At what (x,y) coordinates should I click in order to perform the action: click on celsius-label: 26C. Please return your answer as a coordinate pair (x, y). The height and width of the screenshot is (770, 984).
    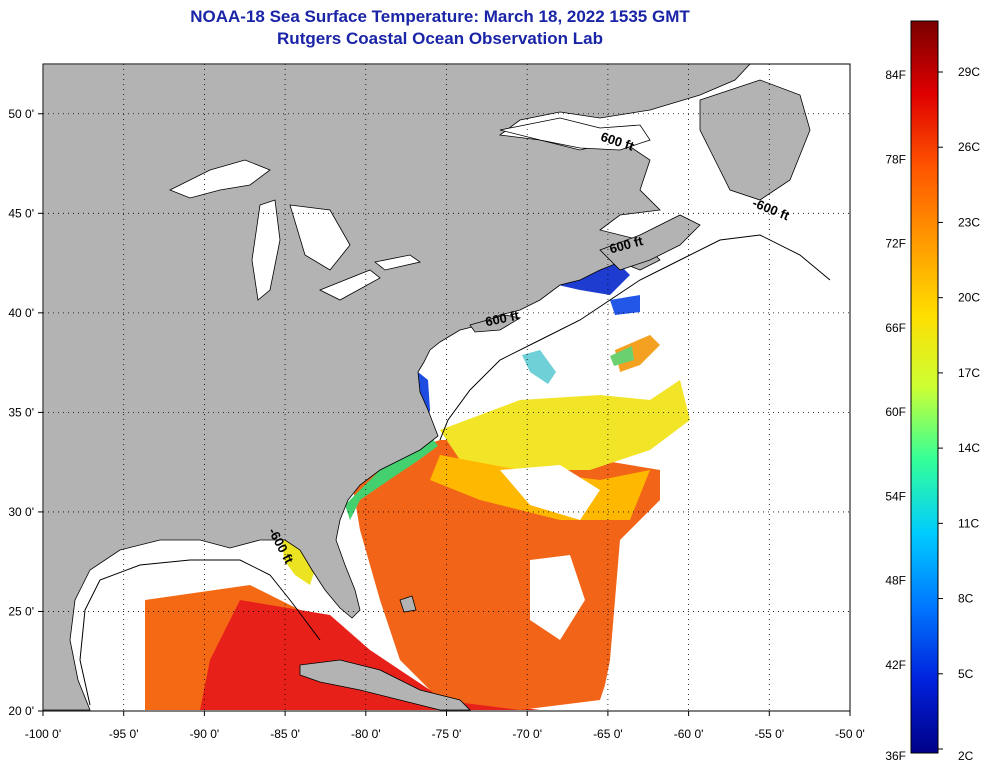
    Looking at the image, I should click on (969, 147).